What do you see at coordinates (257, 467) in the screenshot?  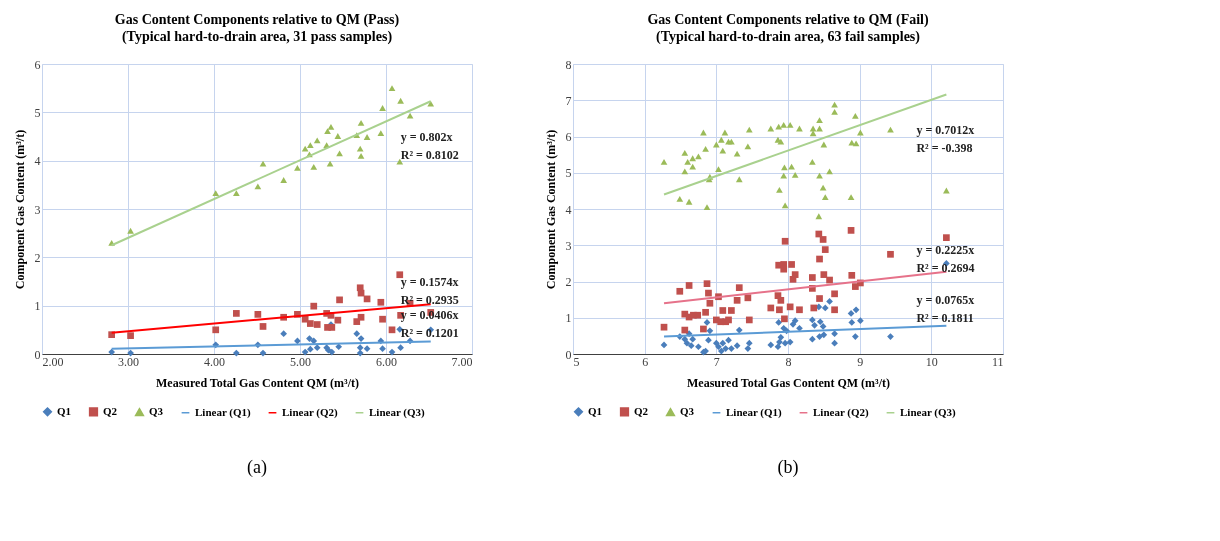 I see `text: (a)` at bounding box center [257, 467].